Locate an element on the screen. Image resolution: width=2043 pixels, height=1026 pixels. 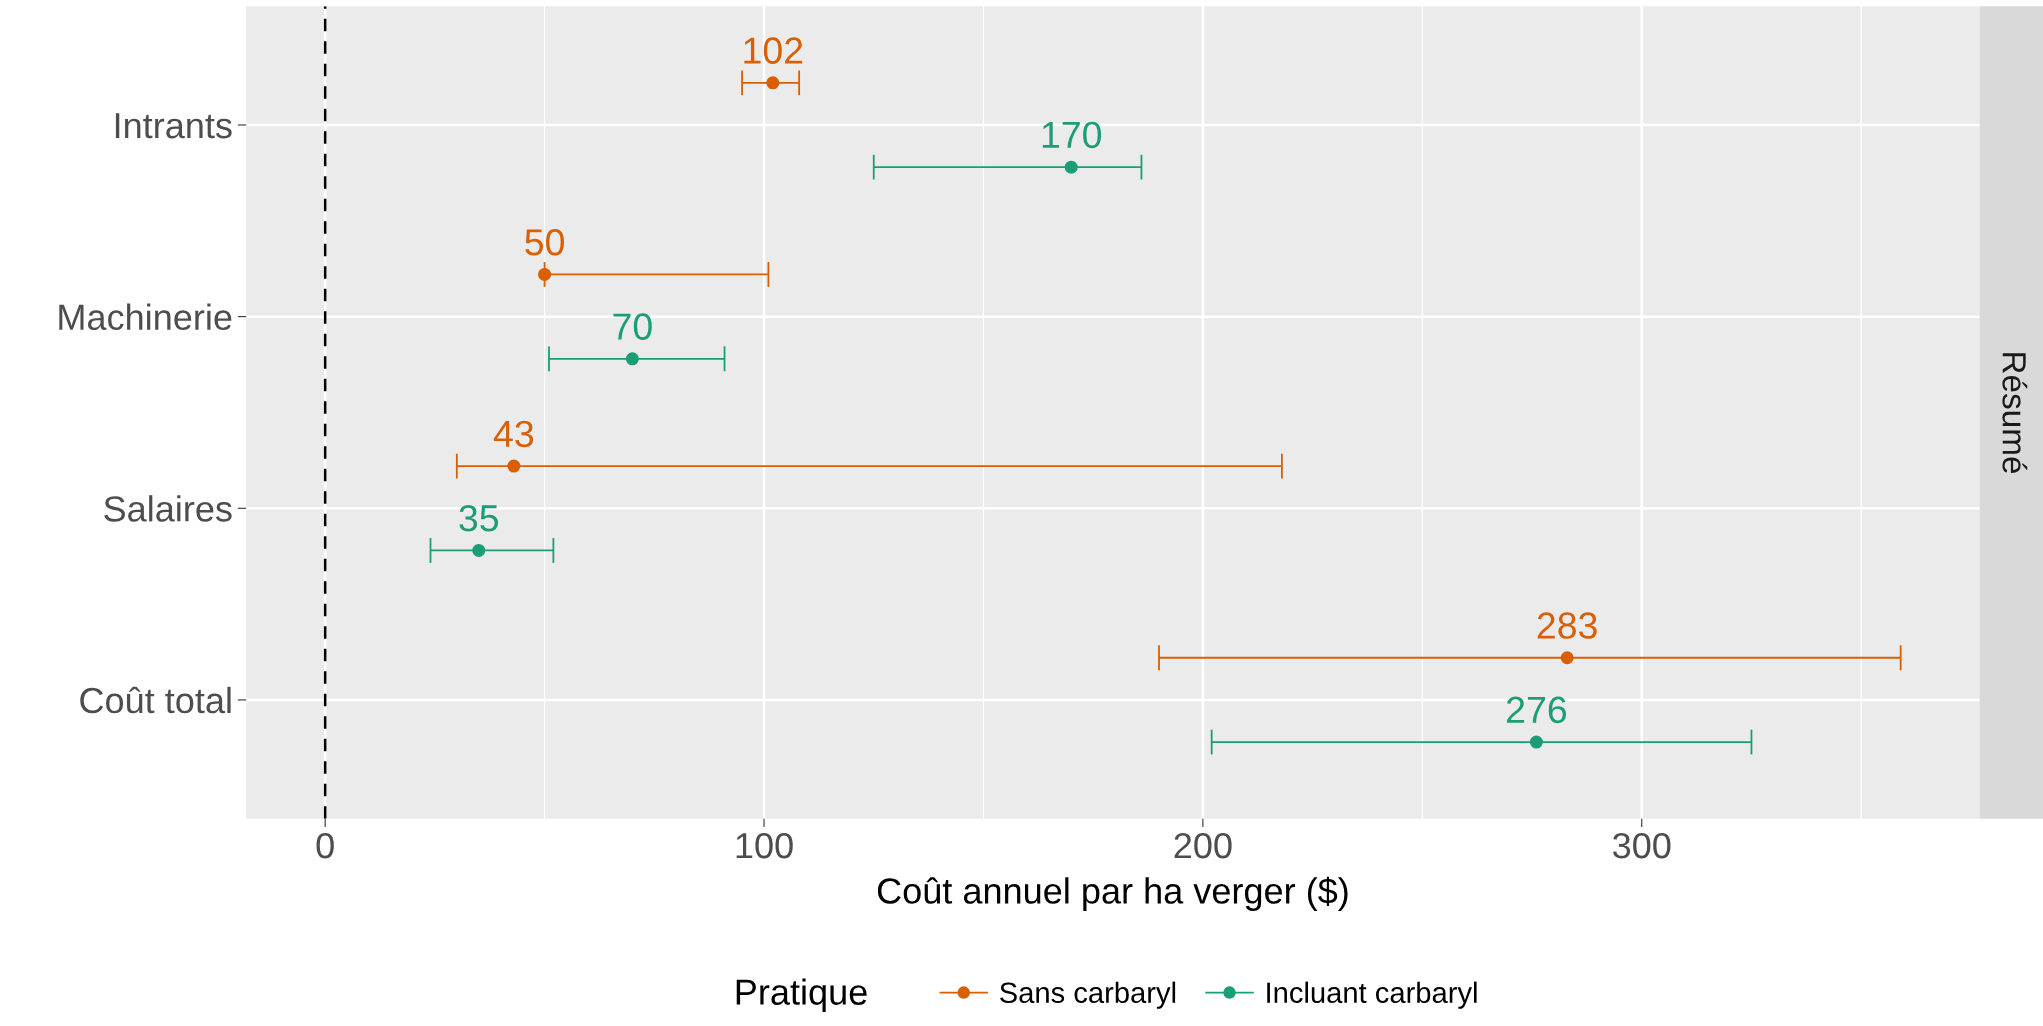
data-label: 283 is located at coordinates (1567, 625).